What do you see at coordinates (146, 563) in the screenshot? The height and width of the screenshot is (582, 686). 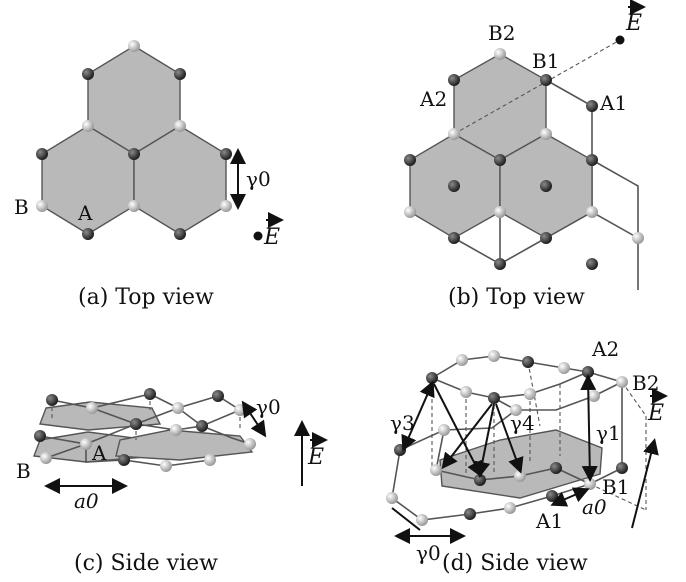 I see `caption-c: (c) Side view` at bounding box center [146, 563].